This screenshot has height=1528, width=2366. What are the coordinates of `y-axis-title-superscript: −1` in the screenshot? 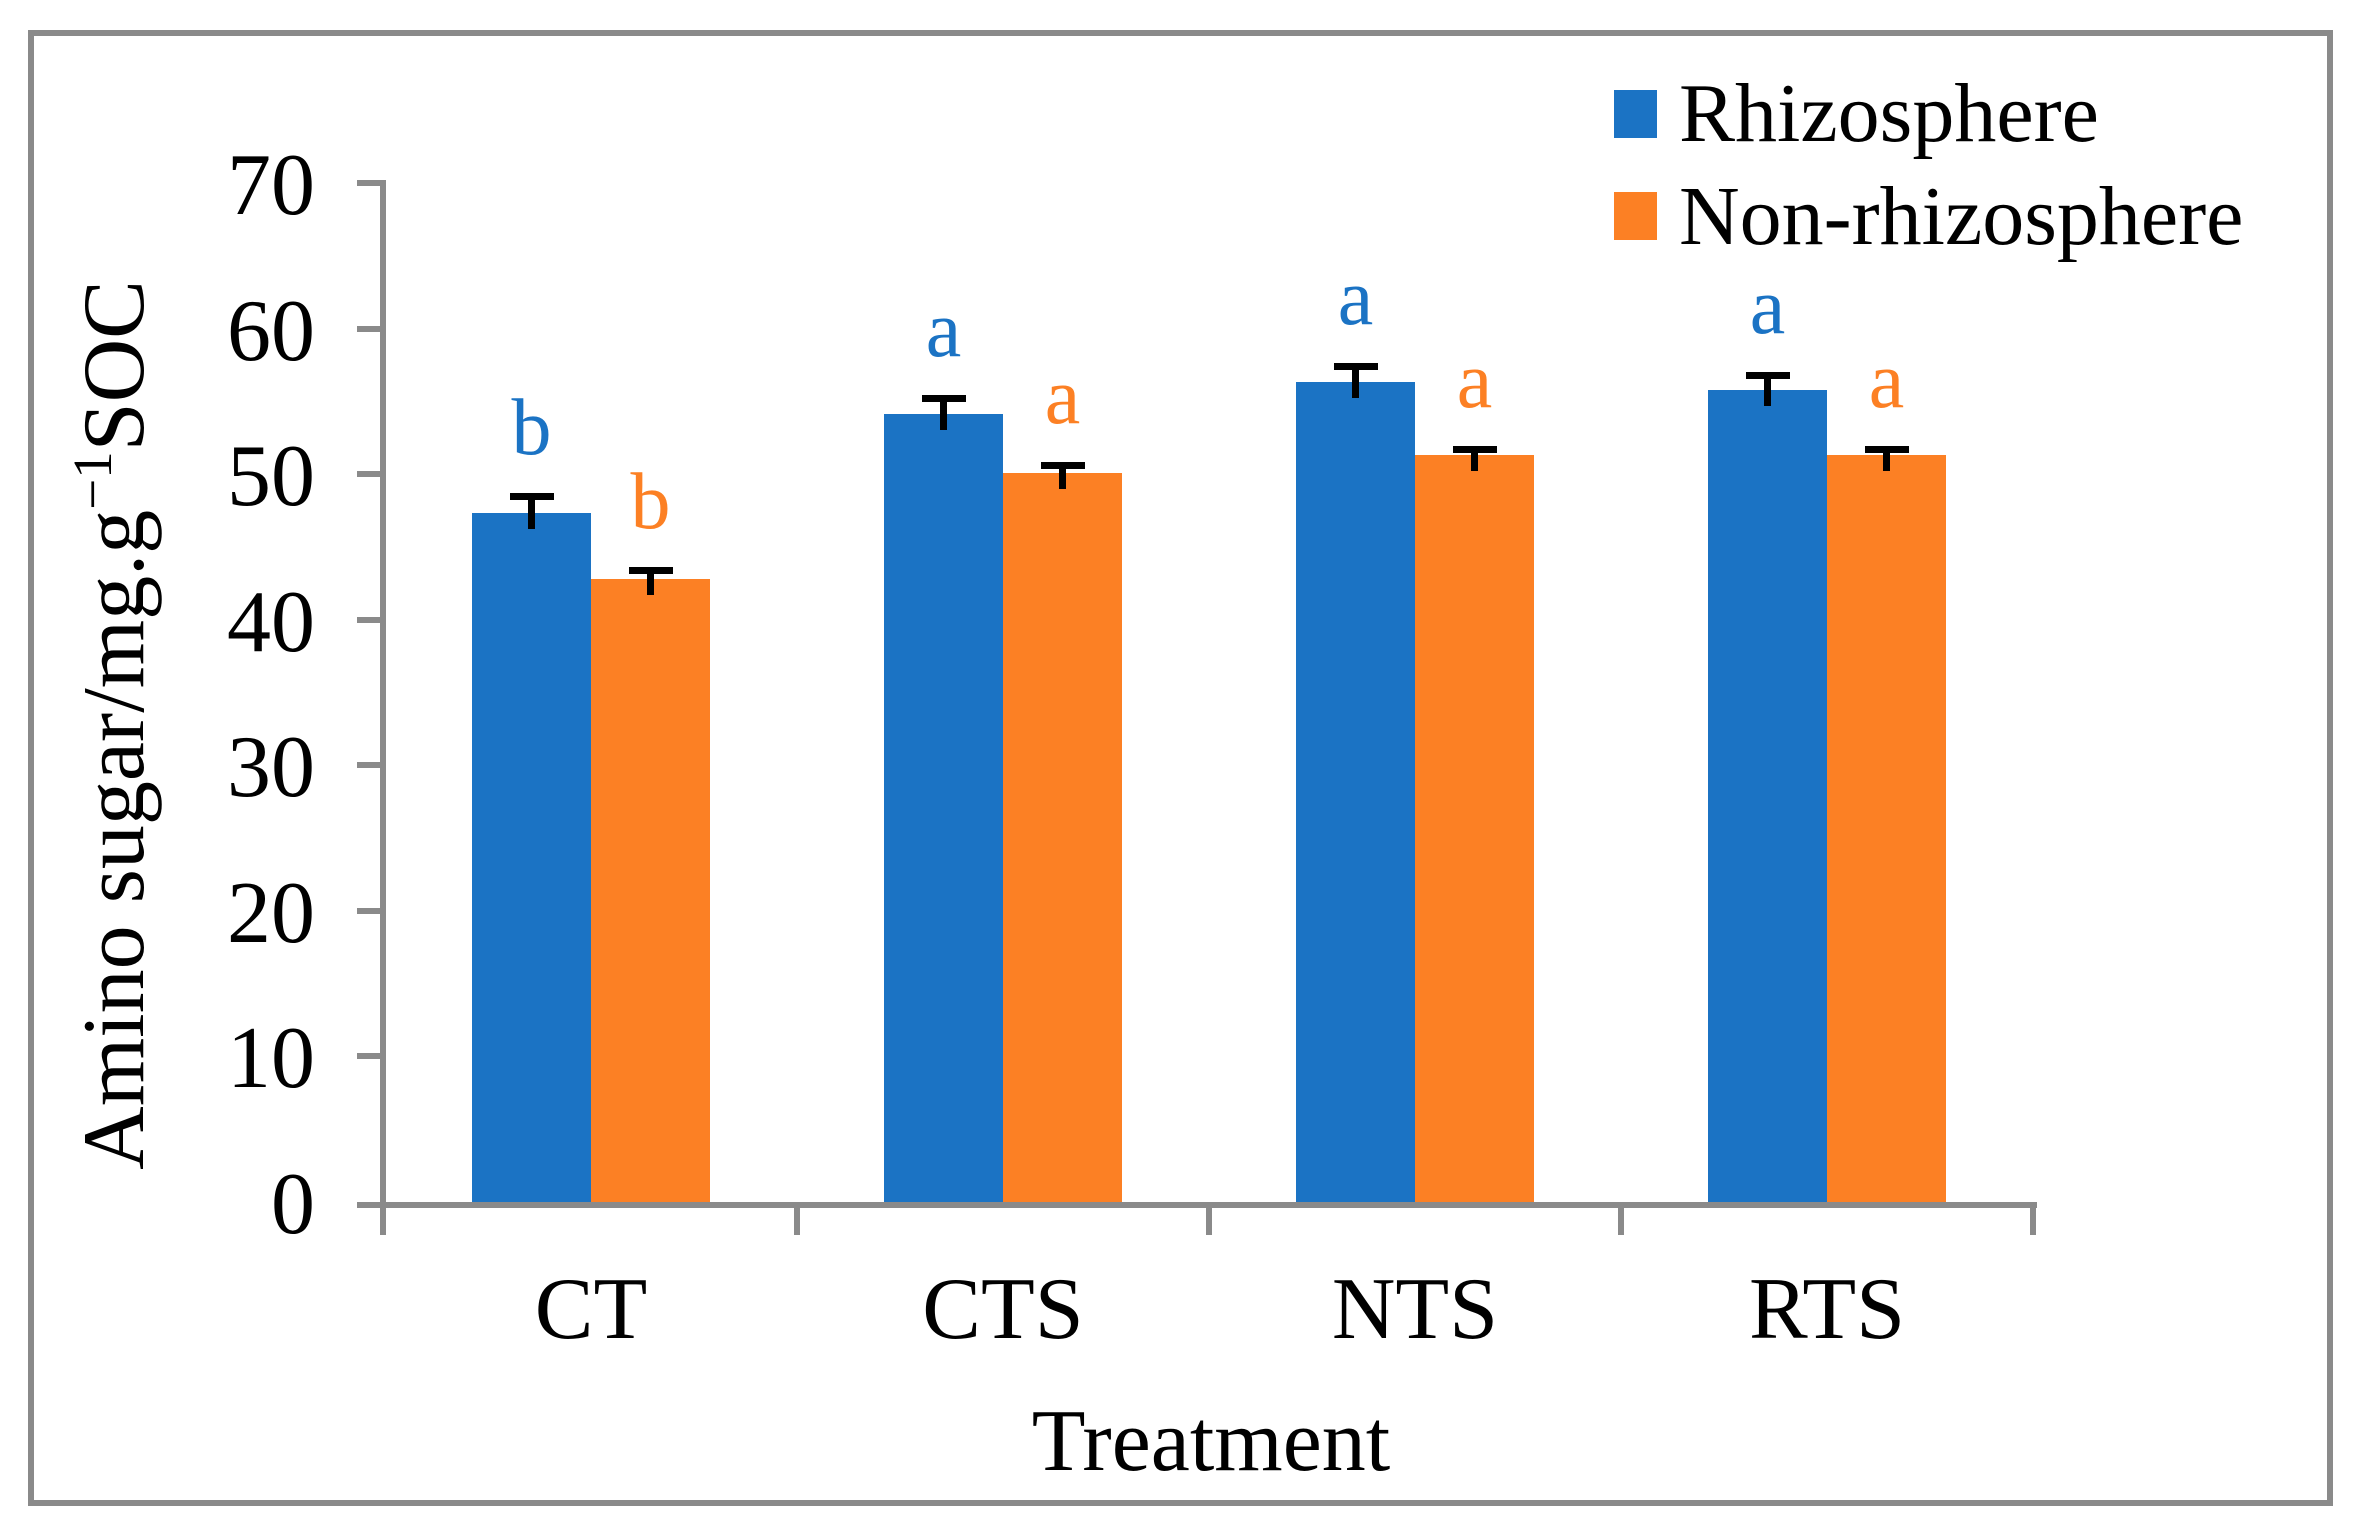 It's located at (92, 480).